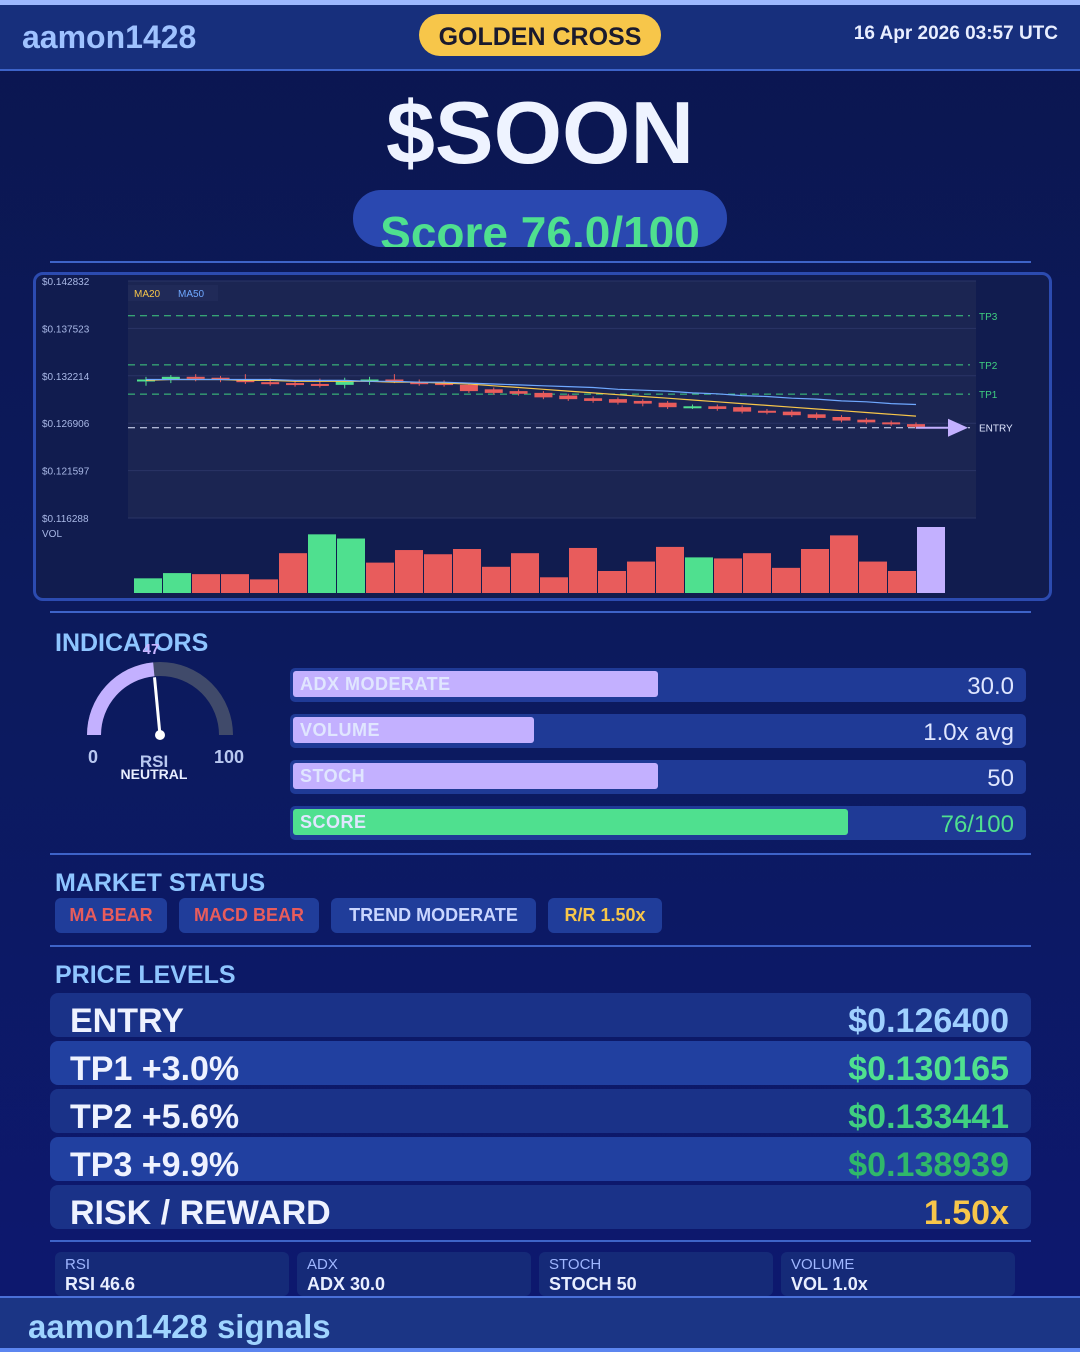 The height and width of the screenshot is (1352, 1080). Describe the element at coordinates (155, 1165) in the screenshot. I see `level-name: TP3 +9.9%` at that location.